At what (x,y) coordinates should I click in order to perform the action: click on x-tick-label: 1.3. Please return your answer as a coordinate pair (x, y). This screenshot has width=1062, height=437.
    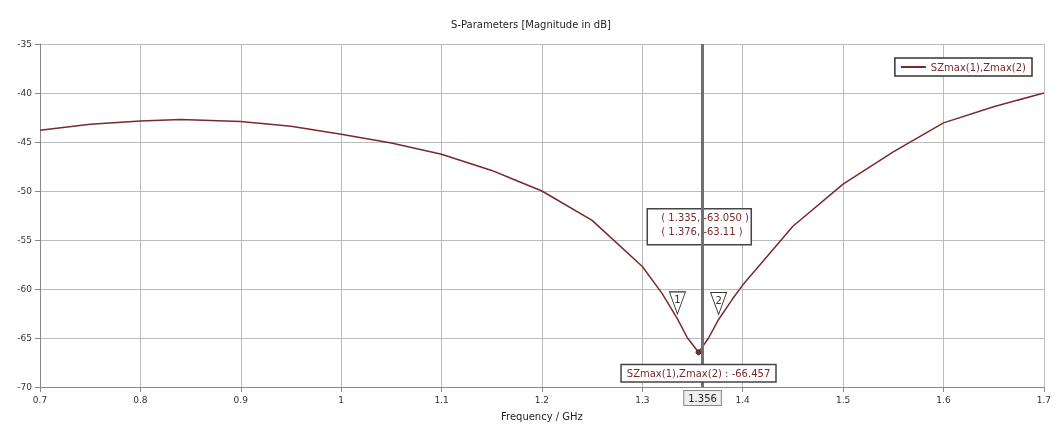
    Looking at the image, I should click on (642, 399).